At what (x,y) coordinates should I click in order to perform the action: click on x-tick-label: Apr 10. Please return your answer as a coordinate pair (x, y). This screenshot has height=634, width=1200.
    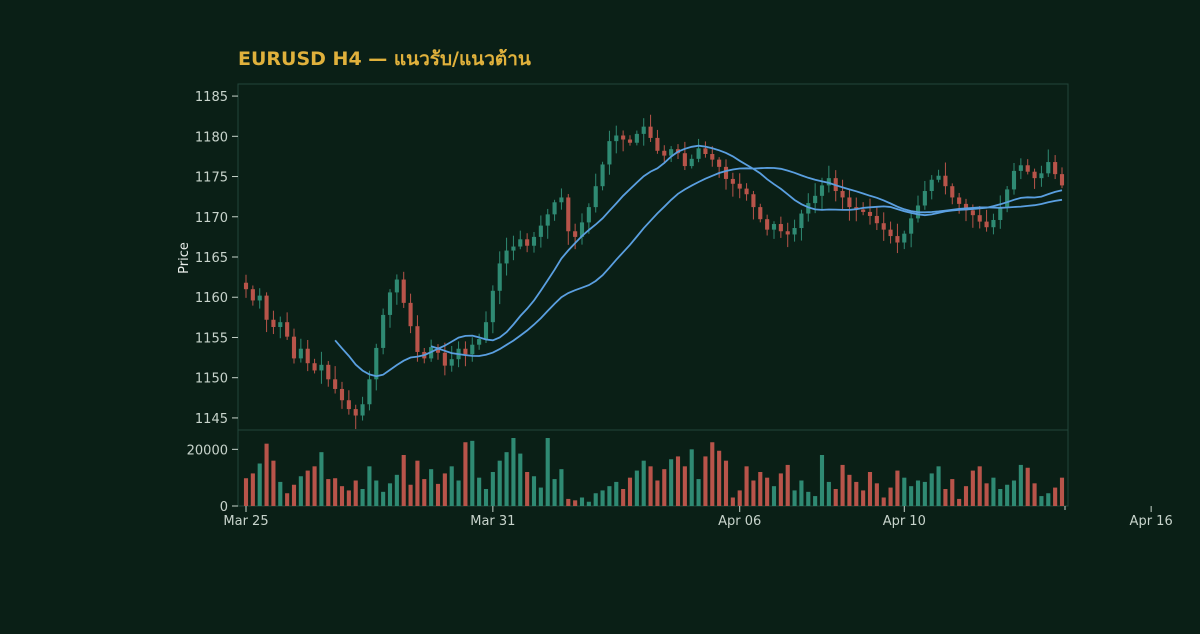
    Looking at the image, I should click on (904, 521).